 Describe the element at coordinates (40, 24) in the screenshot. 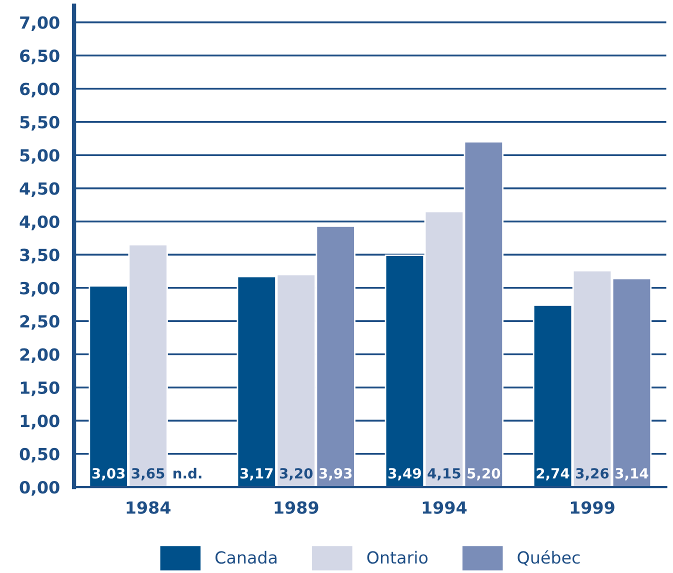

I see `y-tick-label: 7,00` at that location.